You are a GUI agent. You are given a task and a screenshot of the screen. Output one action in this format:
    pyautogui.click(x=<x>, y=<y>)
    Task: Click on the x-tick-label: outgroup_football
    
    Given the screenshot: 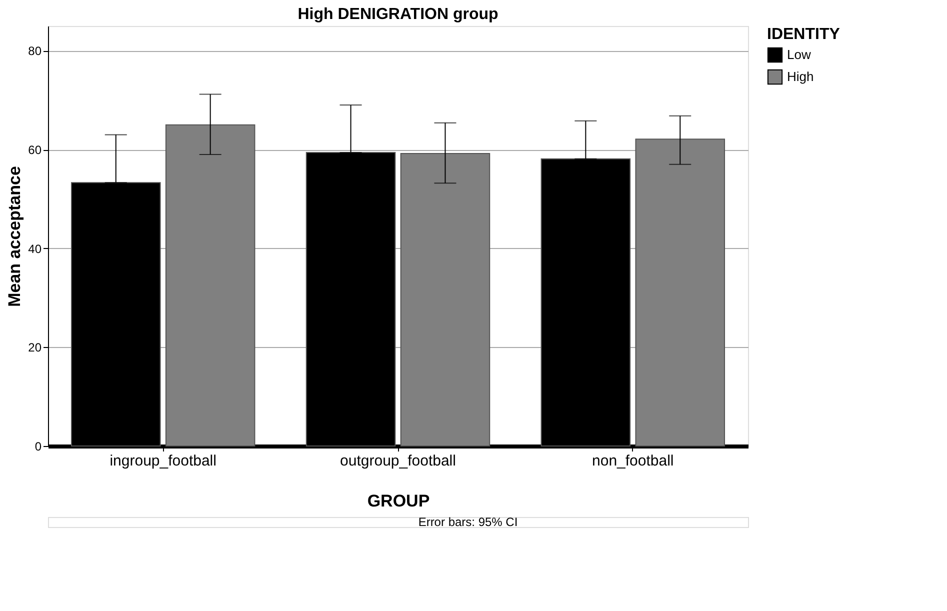 What is the action you would take?
    pyautogui.click(x=398, y=461)
    